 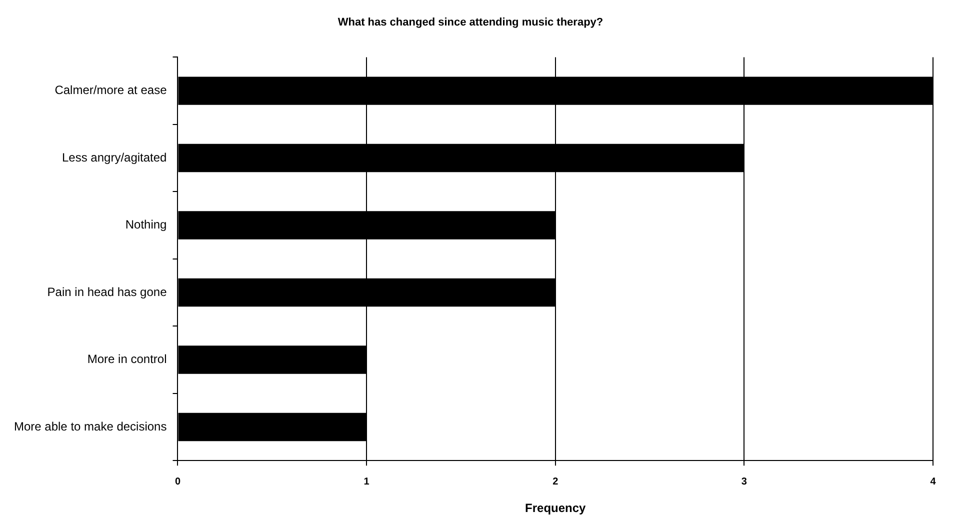 I want to click on y-tick-label: Pain in head has gone, so click(x=107, y=291).